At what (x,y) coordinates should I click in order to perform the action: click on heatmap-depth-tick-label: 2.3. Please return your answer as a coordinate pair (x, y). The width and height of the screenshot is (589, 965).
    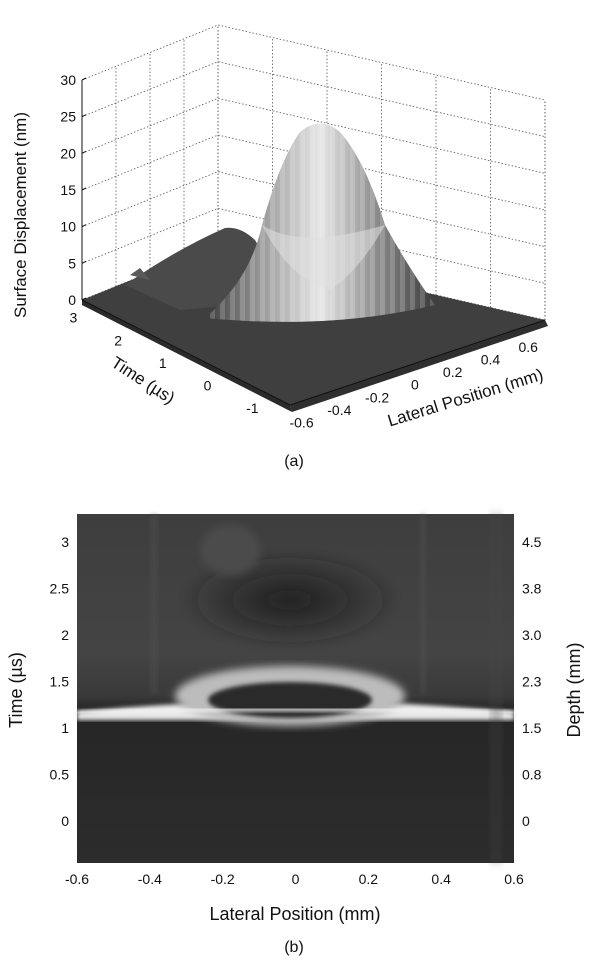
    Looking at the image, I should click on (532, 682).